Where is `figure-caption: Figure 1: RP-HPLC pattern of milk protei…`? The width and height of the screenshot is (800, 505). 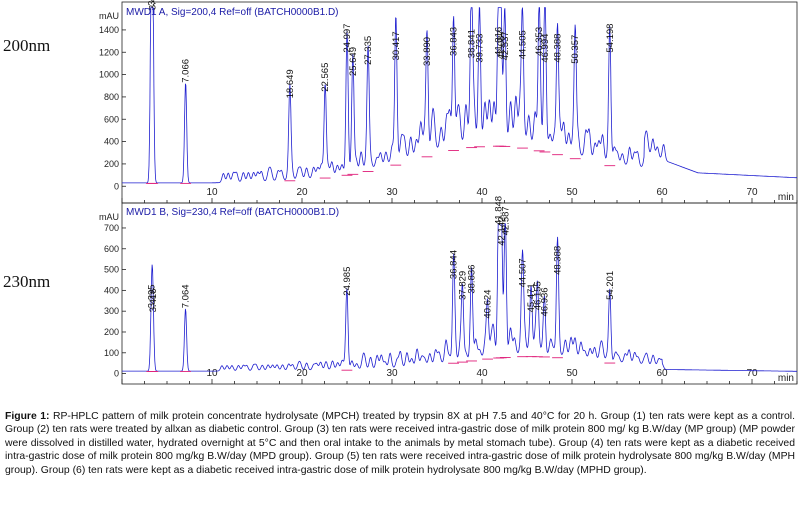
figure-caption: Figure 1: RP-HPLC pattern of milk protei… is located at coordinates (400, 443).